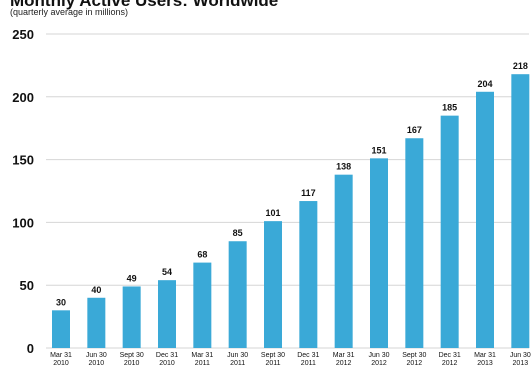  I want to click on bar-value-label: 138, so click(343, 167).